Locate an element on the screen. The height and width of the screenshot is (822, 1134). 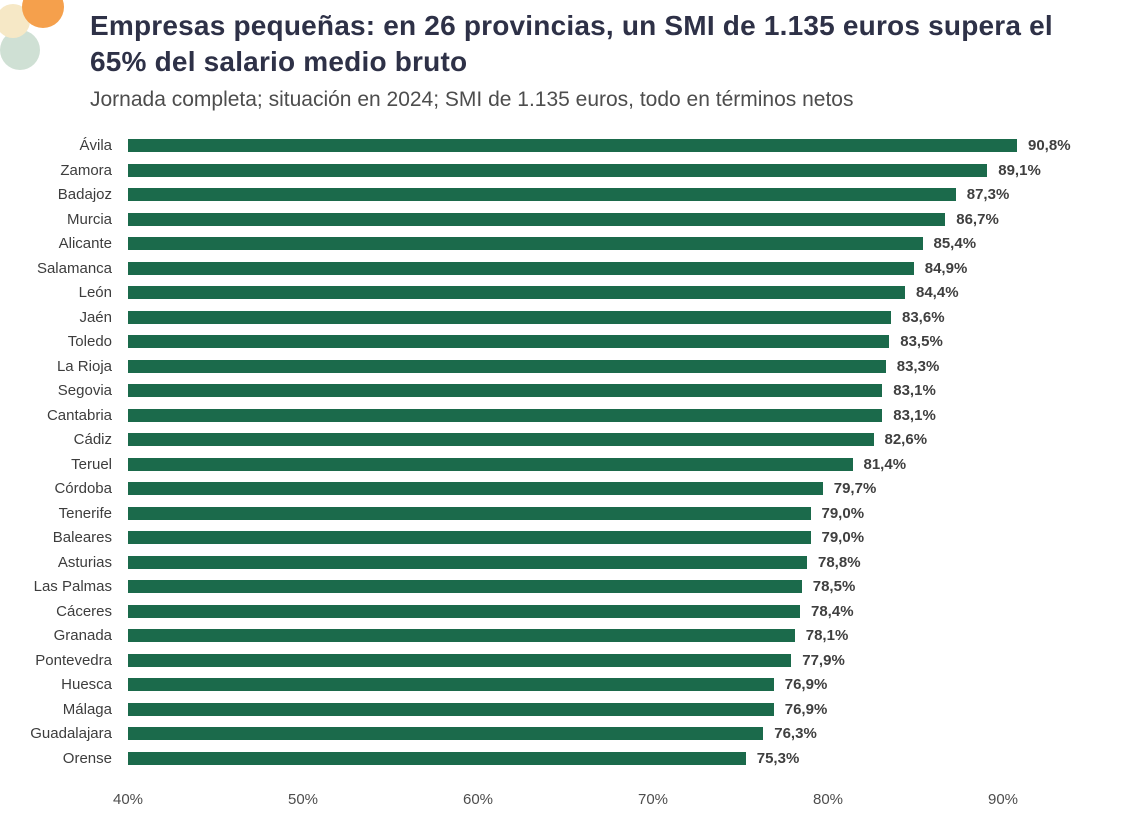
bar-row: Tenerife 79,0% is located at coordinates (567, 513).